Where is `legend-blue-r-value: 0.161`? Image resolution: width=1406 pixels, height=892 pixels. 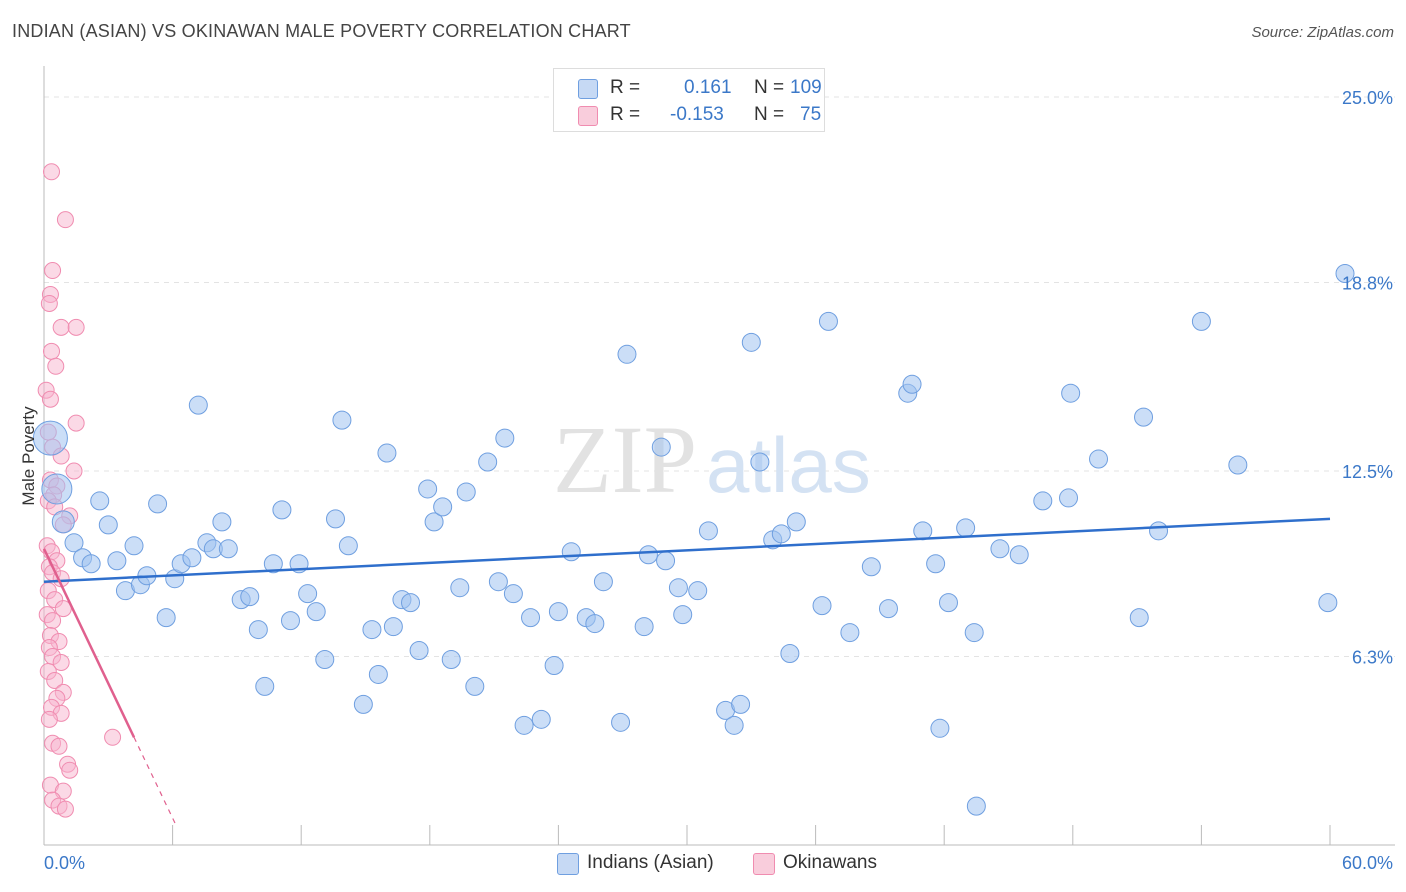
legend-blue-r-value: 0.161 is located at coordinates (708, 87).